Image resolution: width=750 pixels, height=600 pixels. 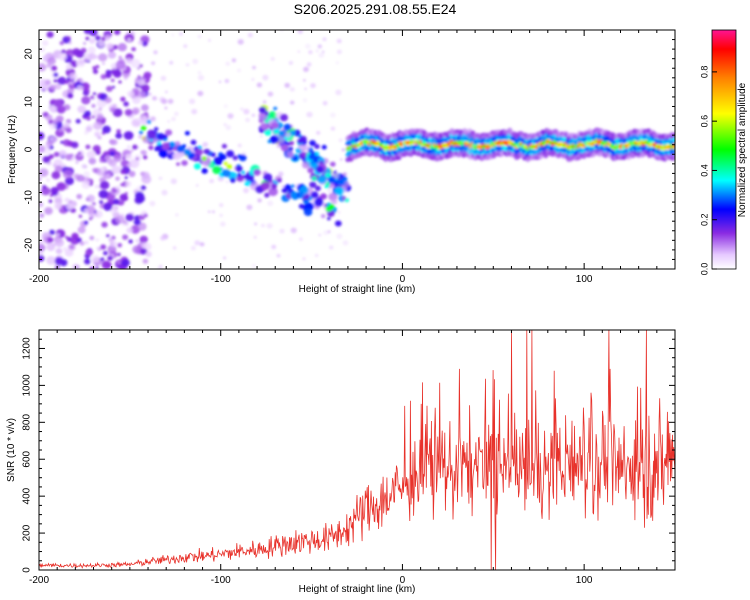 I want to click on y-tick-label: 200, so click(x=27, y=532).